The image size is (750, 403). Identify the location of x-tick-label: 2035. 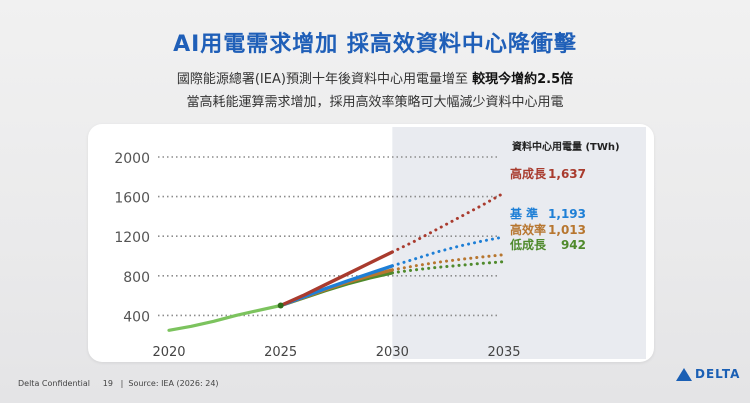
(503, 352).